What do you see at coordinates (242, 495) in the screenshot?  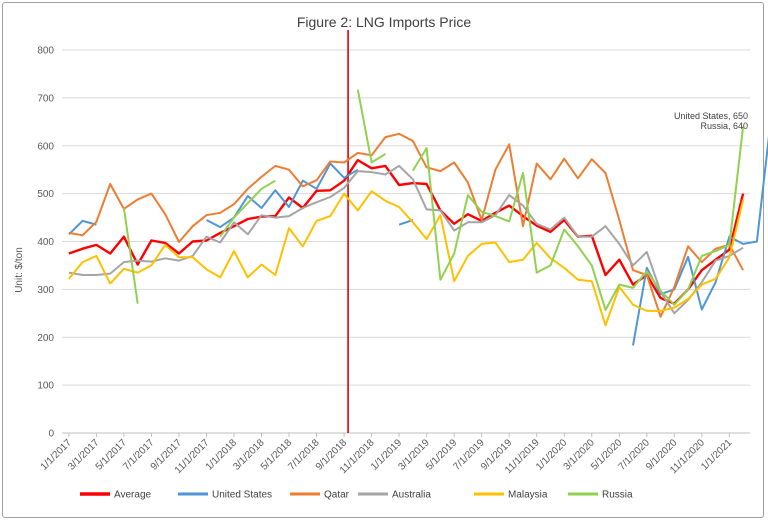 I see `legend-label: United States` at bounding box center [242, 495].